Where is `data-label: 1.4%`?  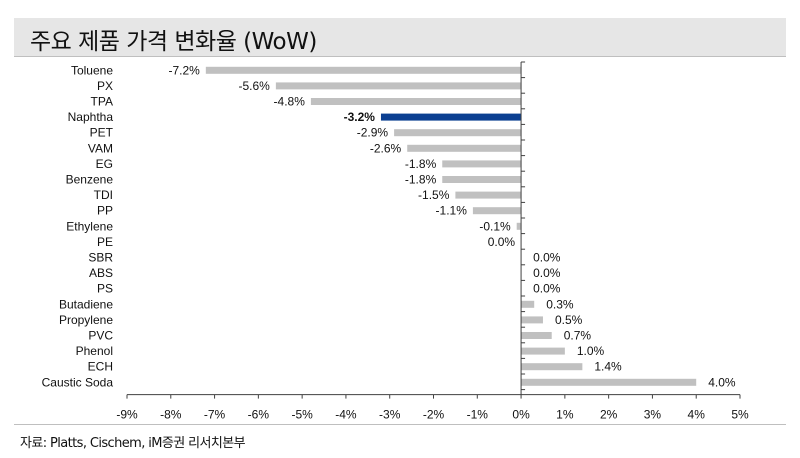
data-label: 1.4% is located at coordinates (608, 367).